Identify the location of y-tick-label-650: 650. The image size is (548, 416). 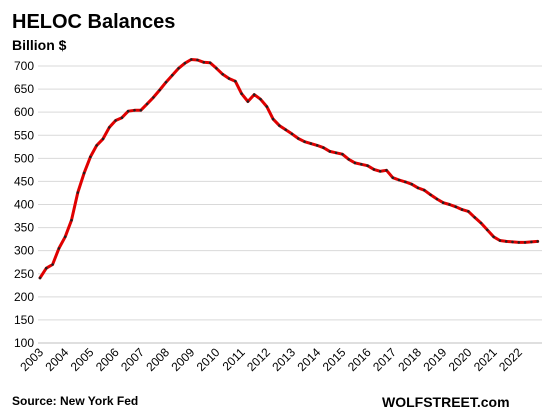
(24, 89).